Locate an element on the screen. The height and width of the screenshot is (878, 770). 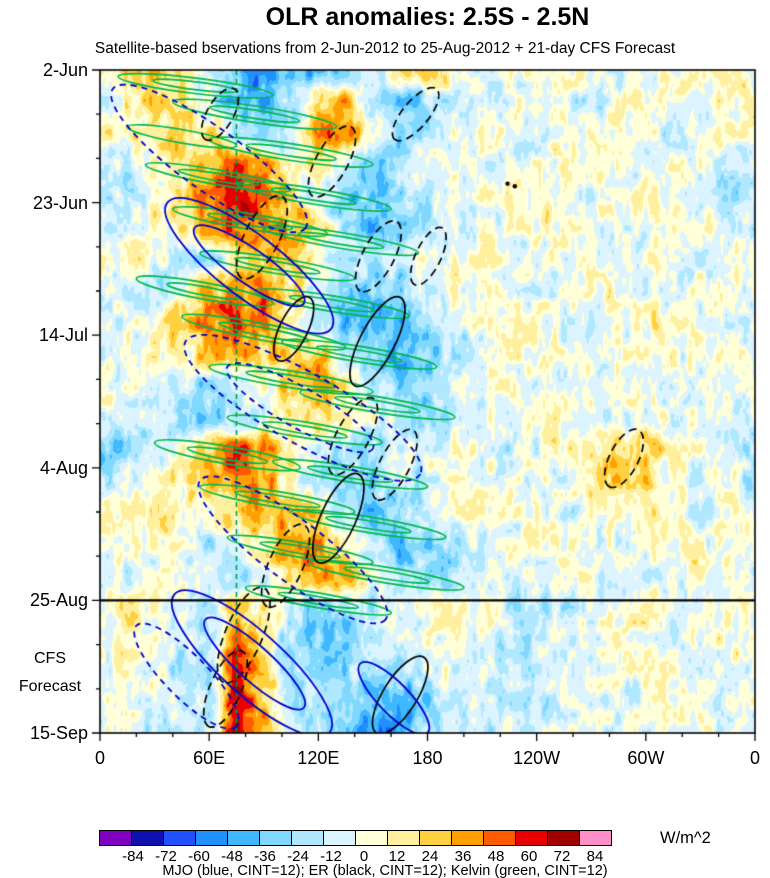
x-axis-tick-label: 120E is located at coordinates (318, 758).